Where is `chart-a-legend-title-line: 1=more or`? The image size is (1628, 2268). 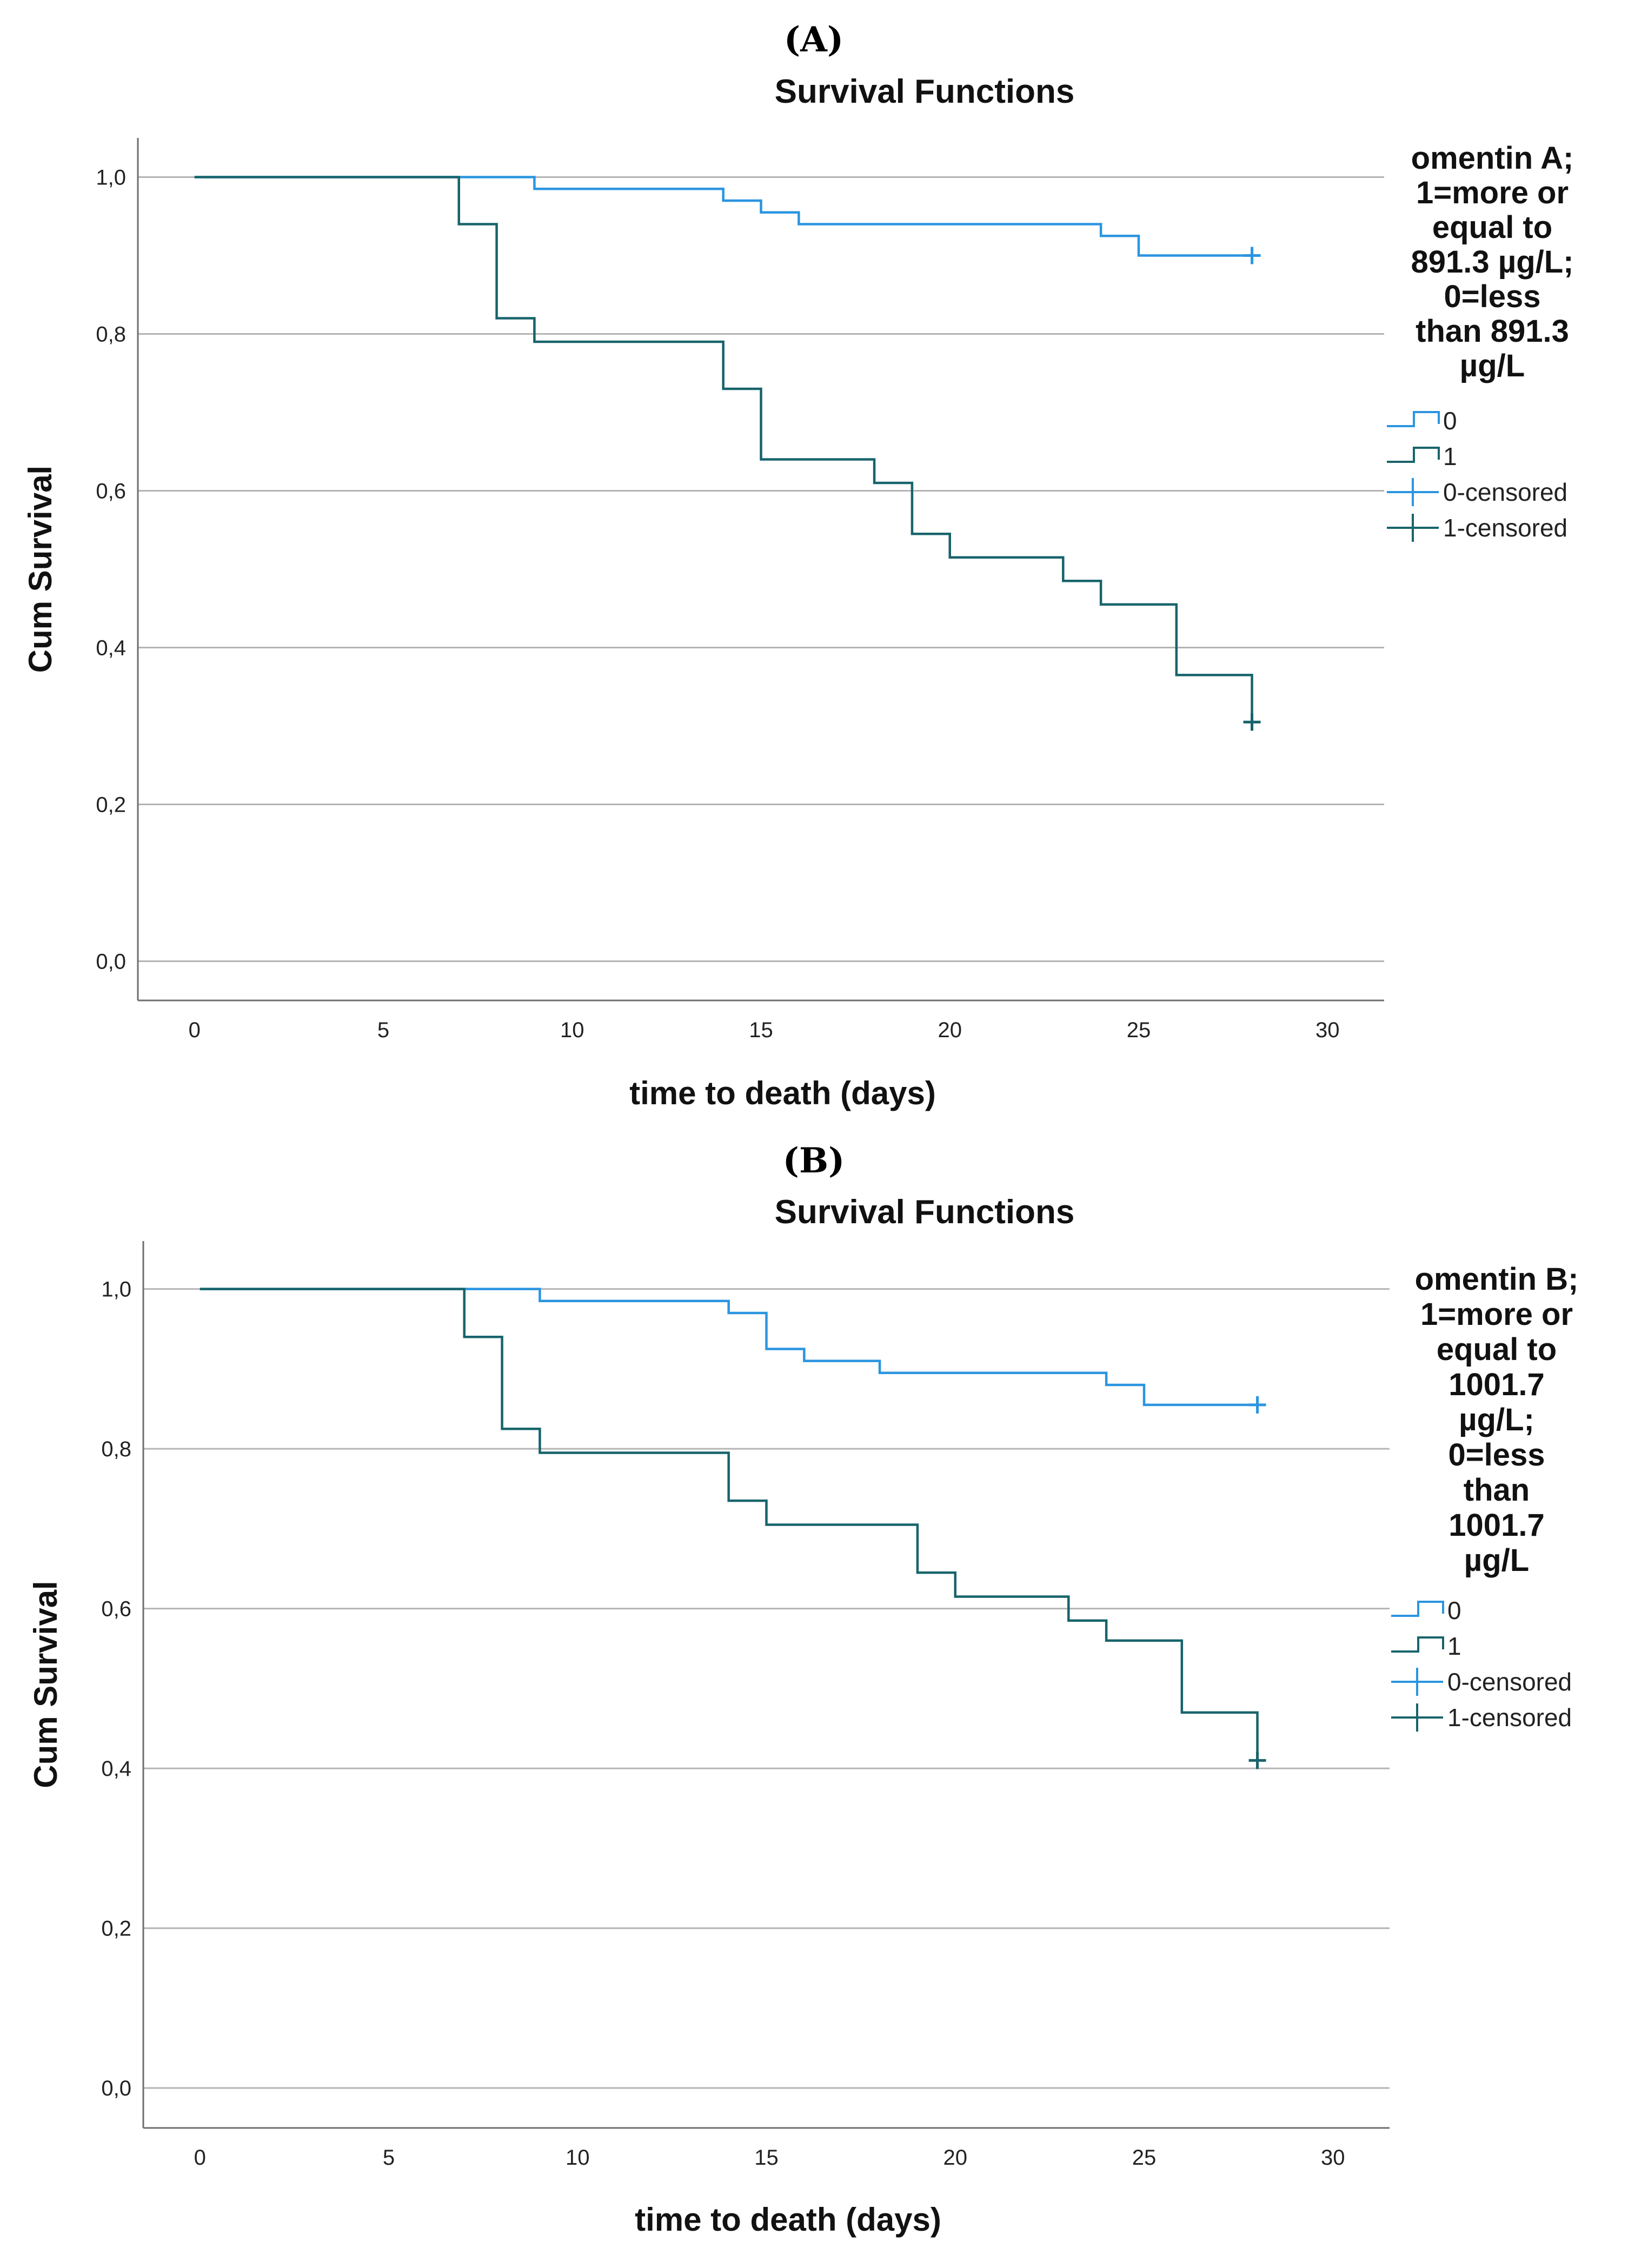
chart-a-legend-title-line: 1=more or is located at coordinates (1493, 193).